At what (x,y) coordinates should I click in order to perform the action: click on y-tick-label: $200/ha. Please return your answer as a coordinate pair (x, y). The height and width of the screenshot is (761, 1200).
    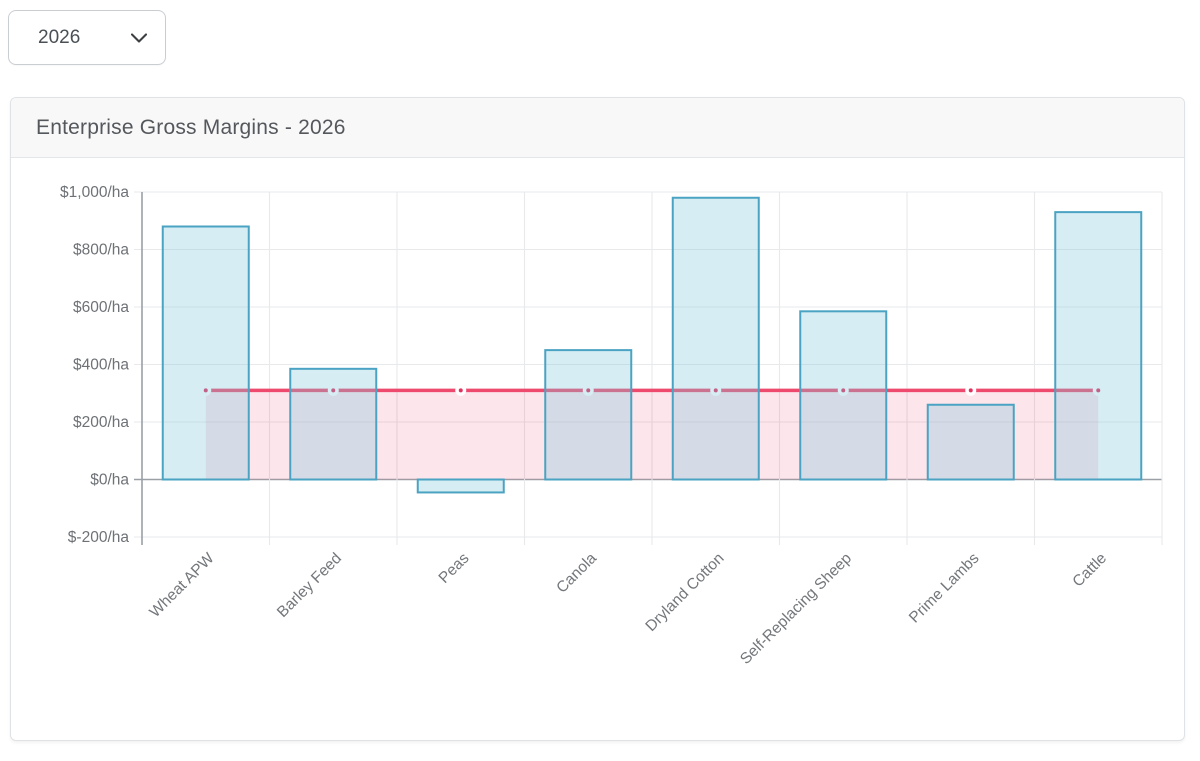
    Looking at the image, I should click on (101, 422).